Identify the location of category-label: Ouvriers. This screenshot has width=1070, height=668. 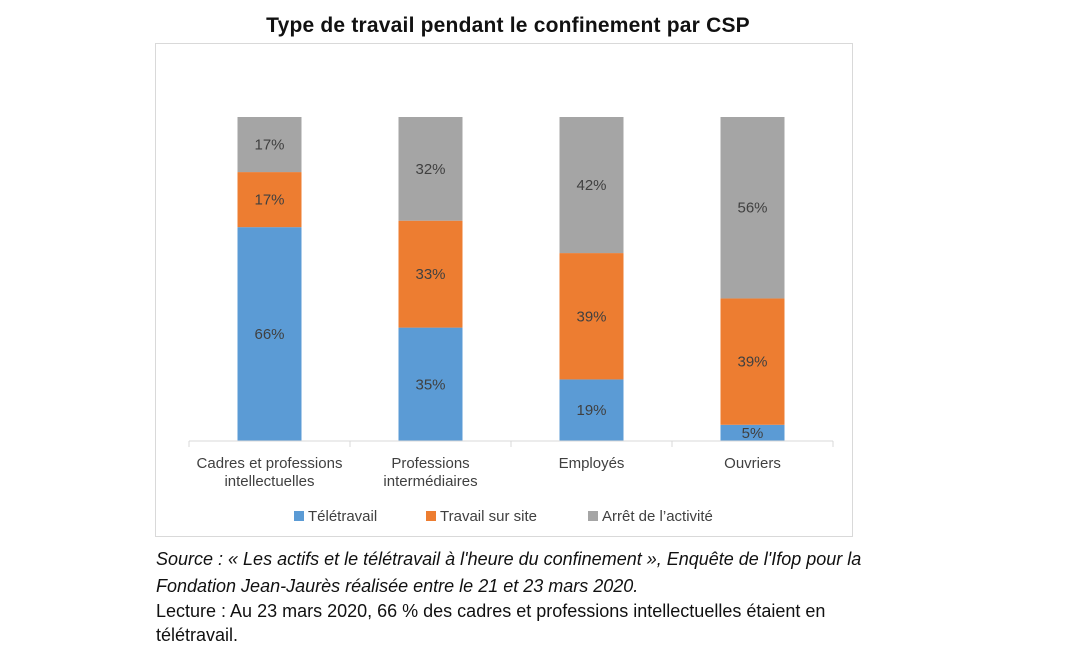
(752, 463).